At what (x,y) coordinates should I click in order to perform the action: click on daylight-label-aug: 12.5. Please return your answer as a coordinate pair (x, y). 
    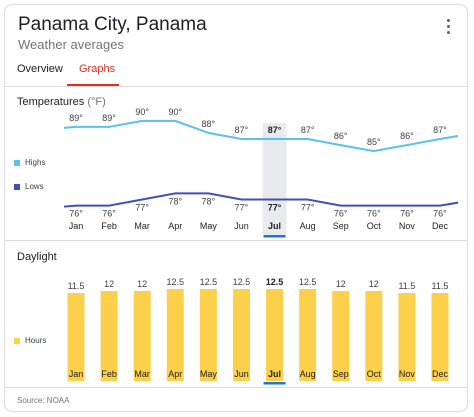
    Looking at the image, I should click on (308, 282).